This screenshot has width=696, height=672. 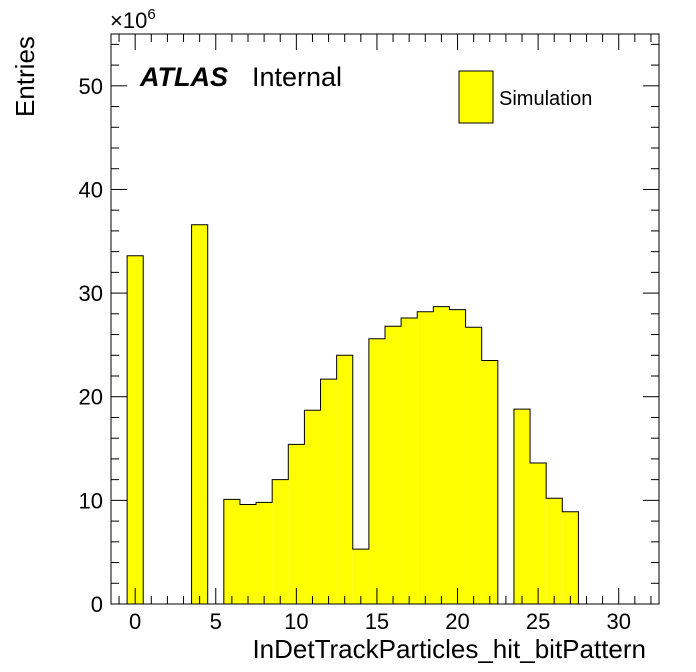 I want to click on x-tick-label: 0, so click(x=135, y=621).